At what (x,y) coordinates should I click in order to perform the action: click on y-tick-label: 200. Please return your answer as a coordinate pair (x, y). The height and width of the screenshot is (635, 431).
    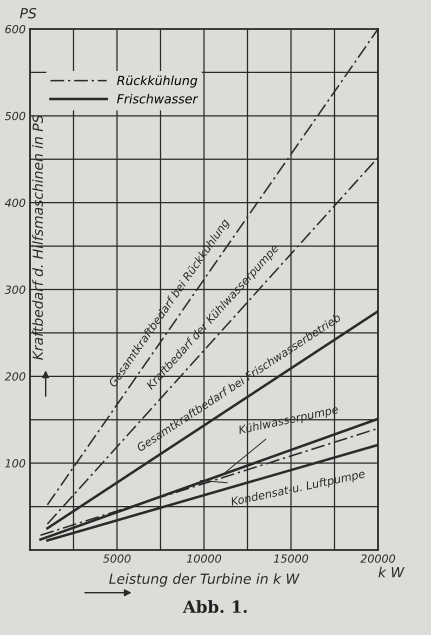
    Looking at the image, I should click on (15, 376).